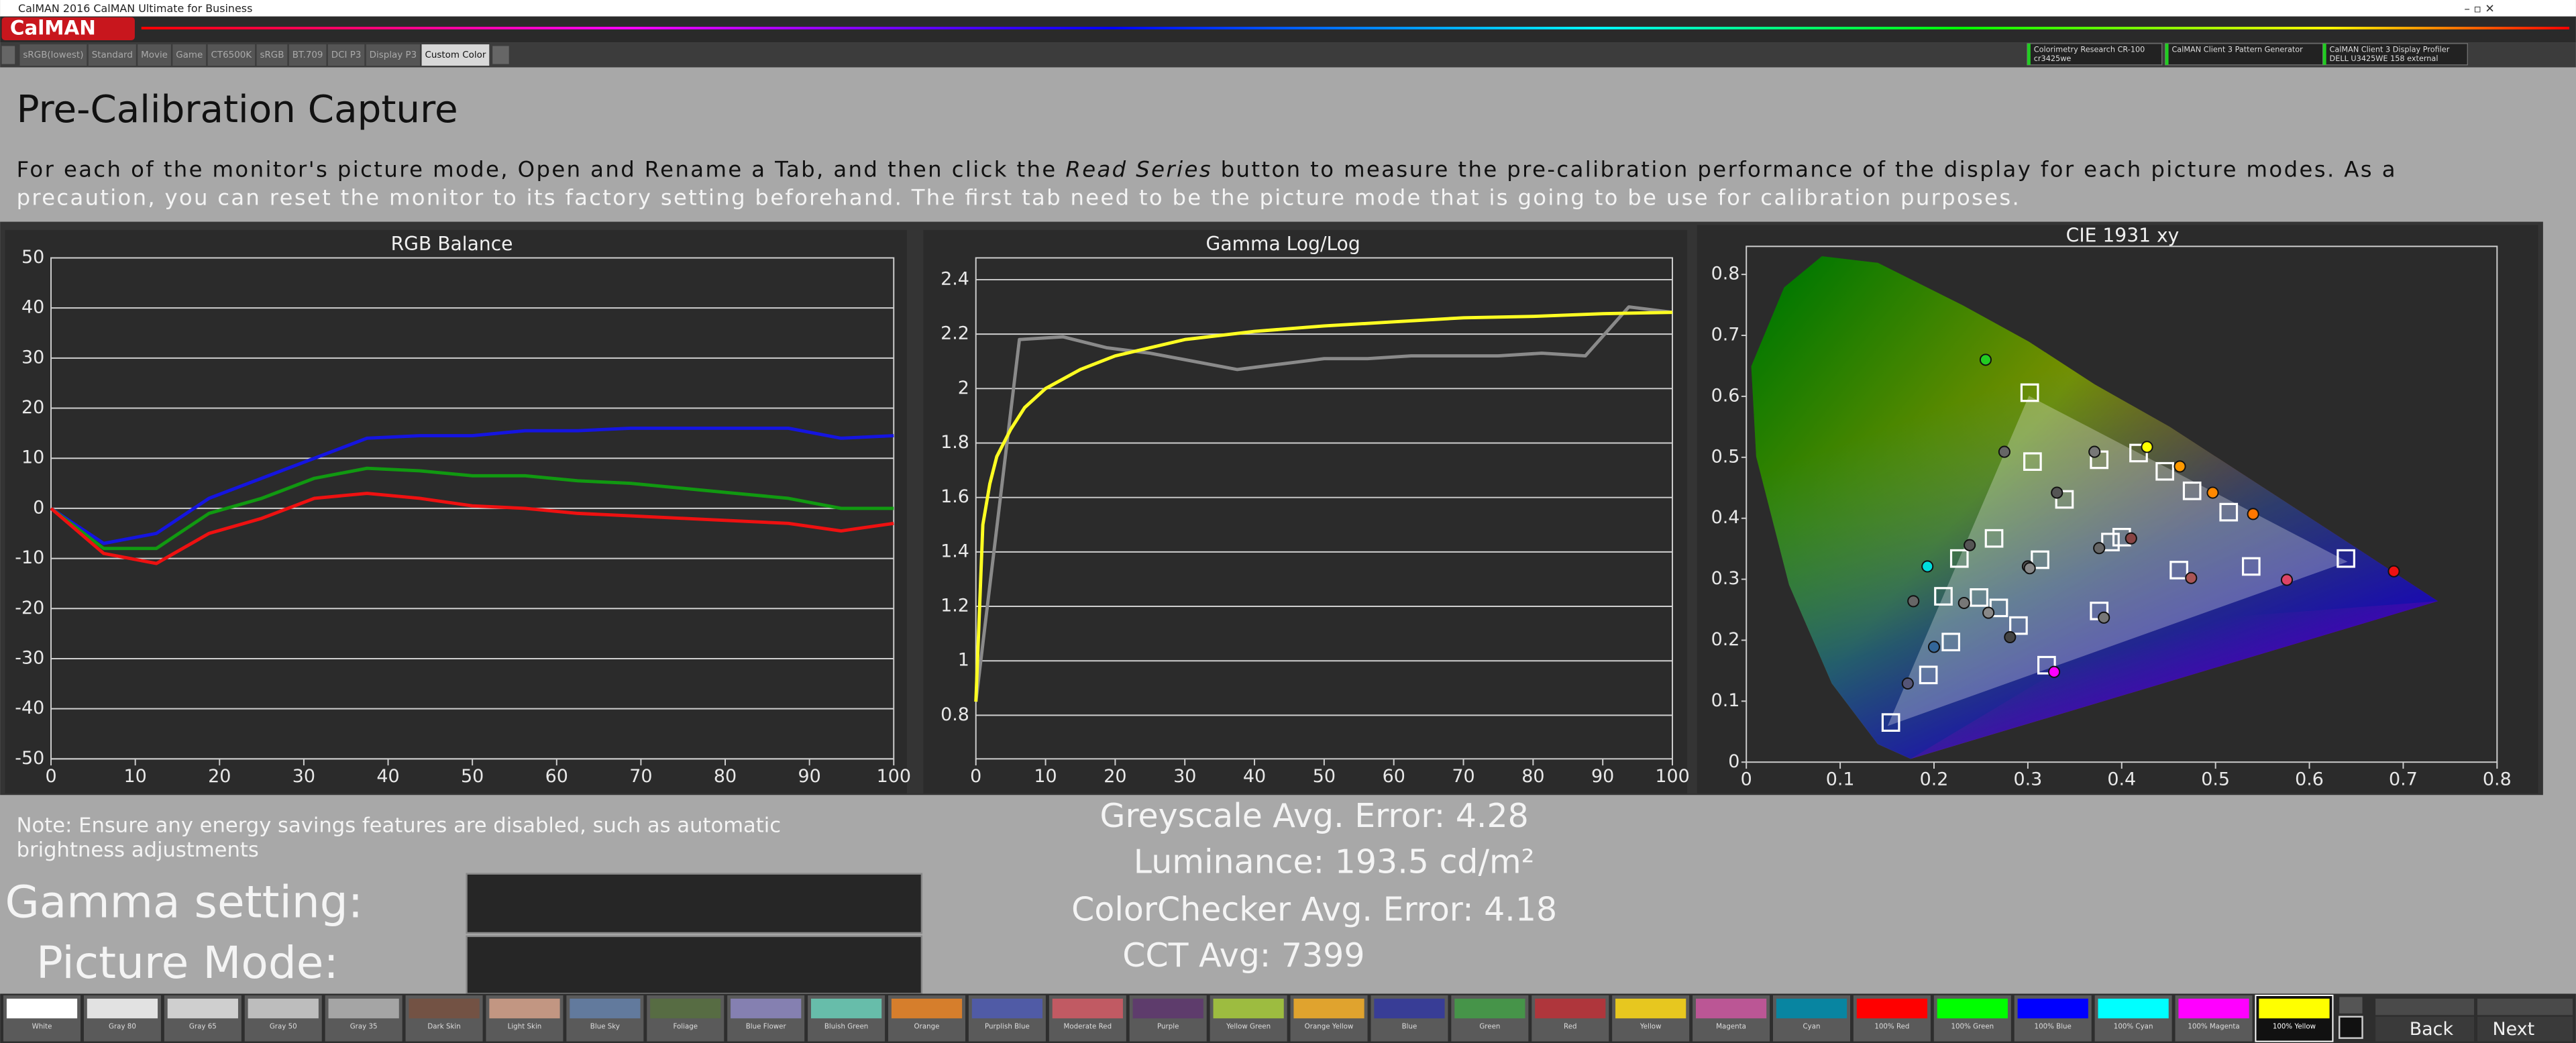  I want to click on tab-label: DCI P3, so click(346, 55).